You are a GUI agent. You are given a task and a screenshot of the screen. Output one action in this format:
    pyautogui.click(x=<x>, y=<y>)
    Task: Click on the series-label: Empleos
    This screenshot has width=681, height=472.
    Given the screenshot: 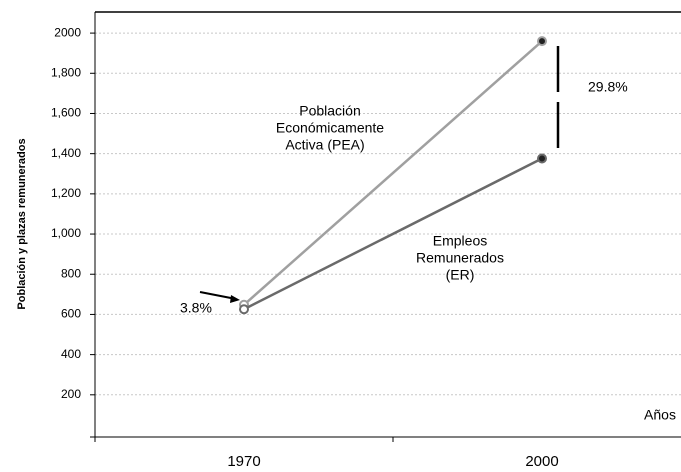 What is the action you would take?
    pyautogui.click(x=460, y=241)
    